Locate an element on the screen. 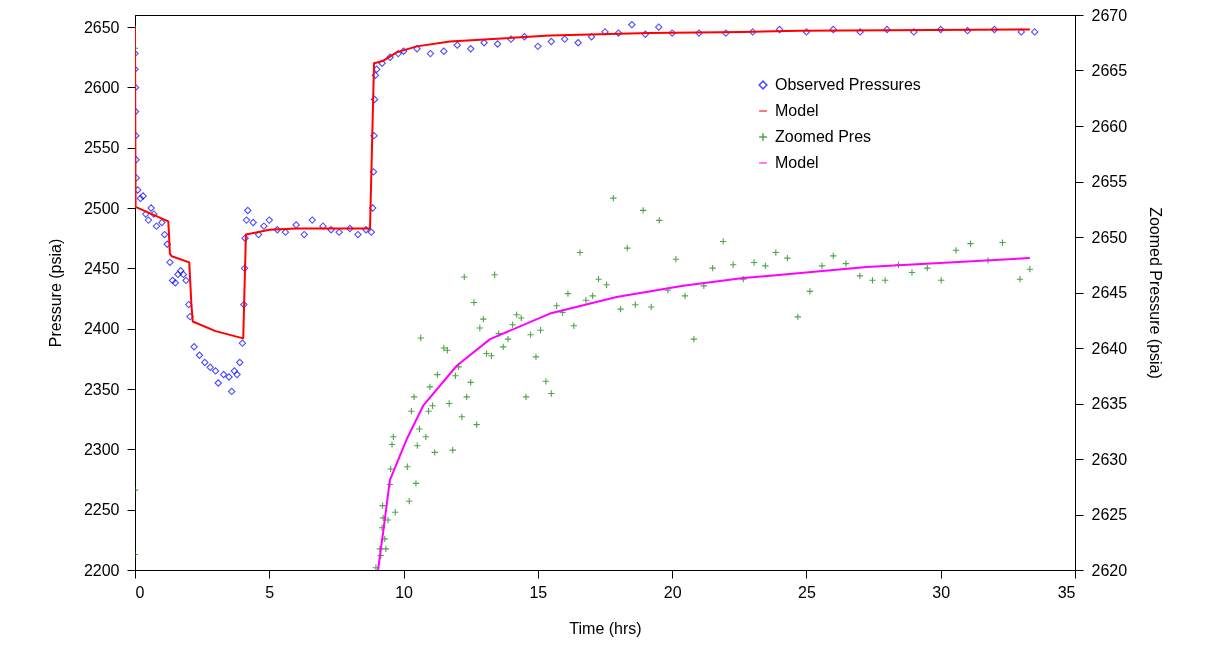  y2-tick-label: 2650 is located at coordinates (1109, 237).